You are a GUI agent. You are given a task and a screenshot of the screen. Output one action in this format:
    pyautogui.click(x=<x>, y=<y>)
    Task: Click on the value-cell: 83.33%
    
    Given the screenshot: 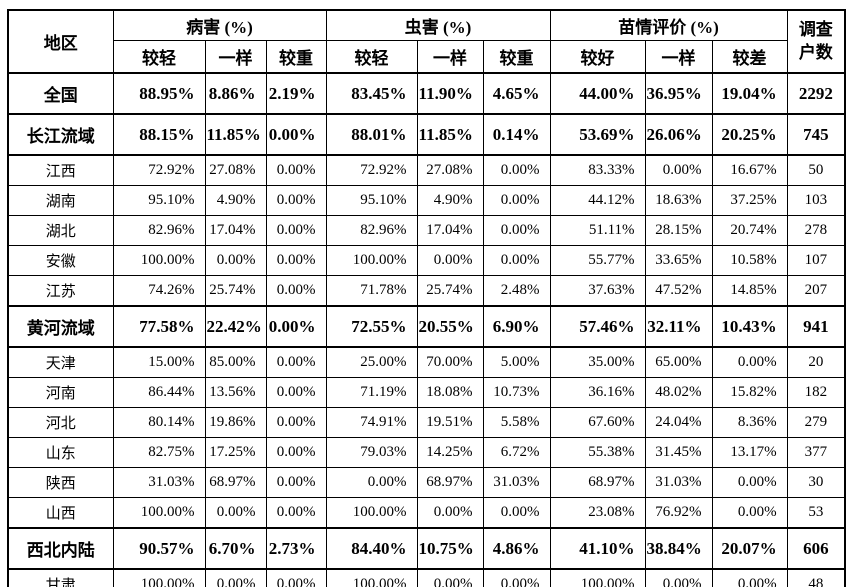 What is the action you would take?
    pyautogui.click(x=597, y=170)
    